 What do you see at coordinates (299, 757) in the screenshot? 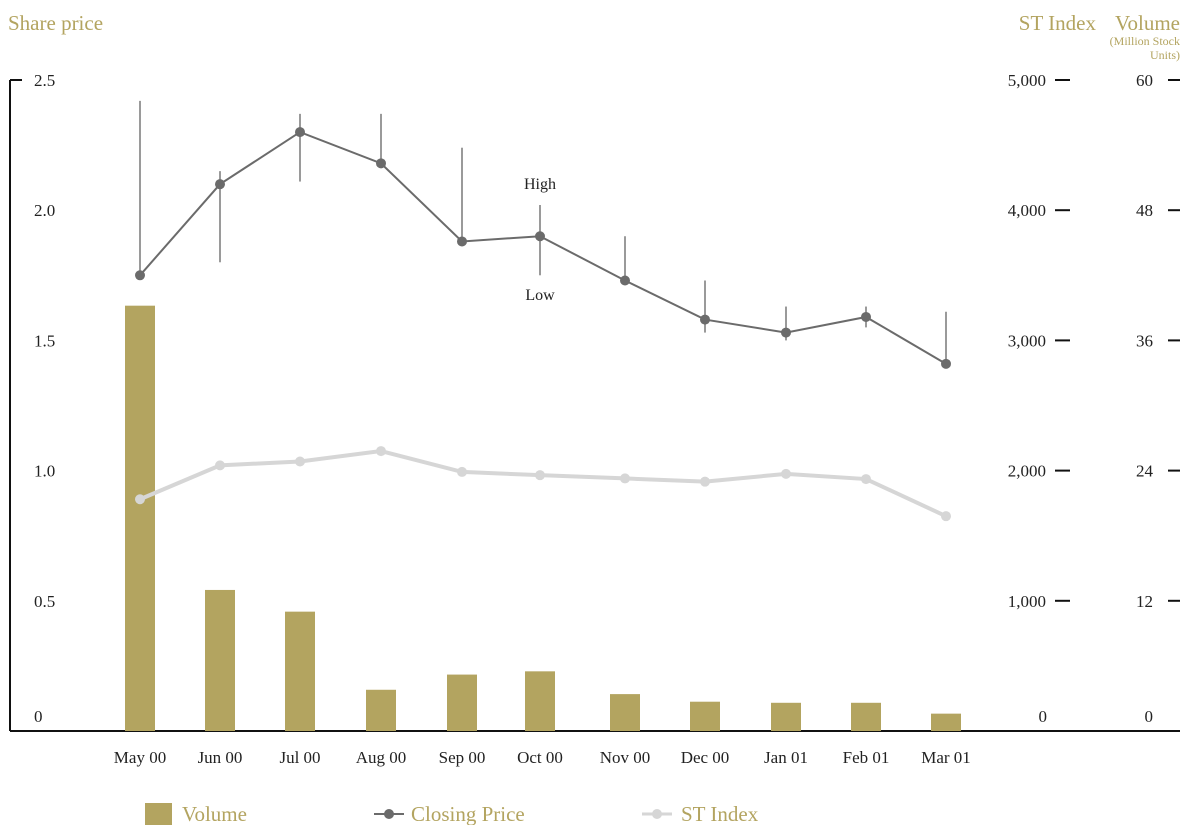
I see `x-axis-label: Jul 00` at bounding box center [299, 757].